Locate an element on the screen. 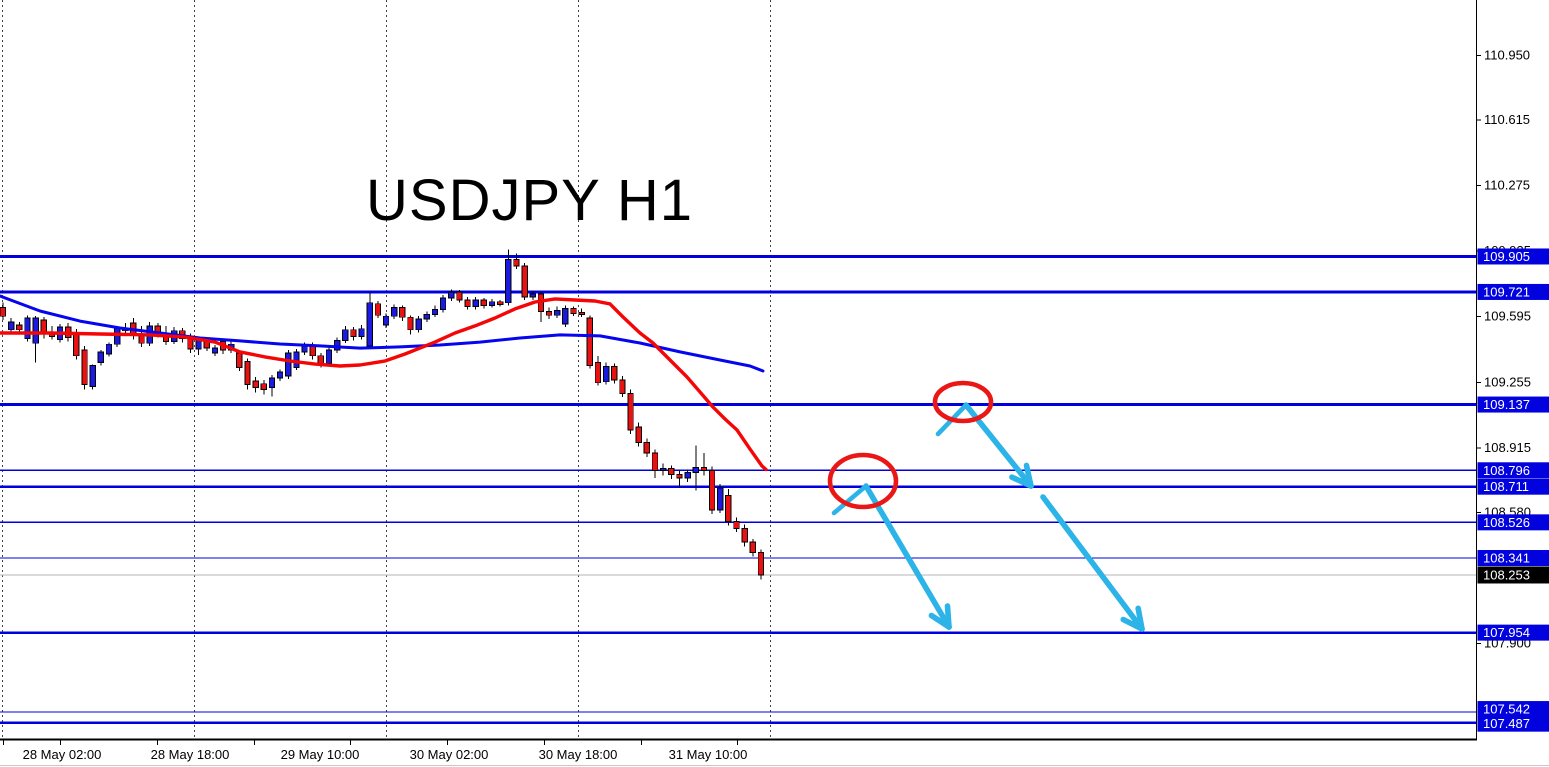 This screenshot has width=1549, height=767. projection-leg-line is located at coordinates (850, 499).